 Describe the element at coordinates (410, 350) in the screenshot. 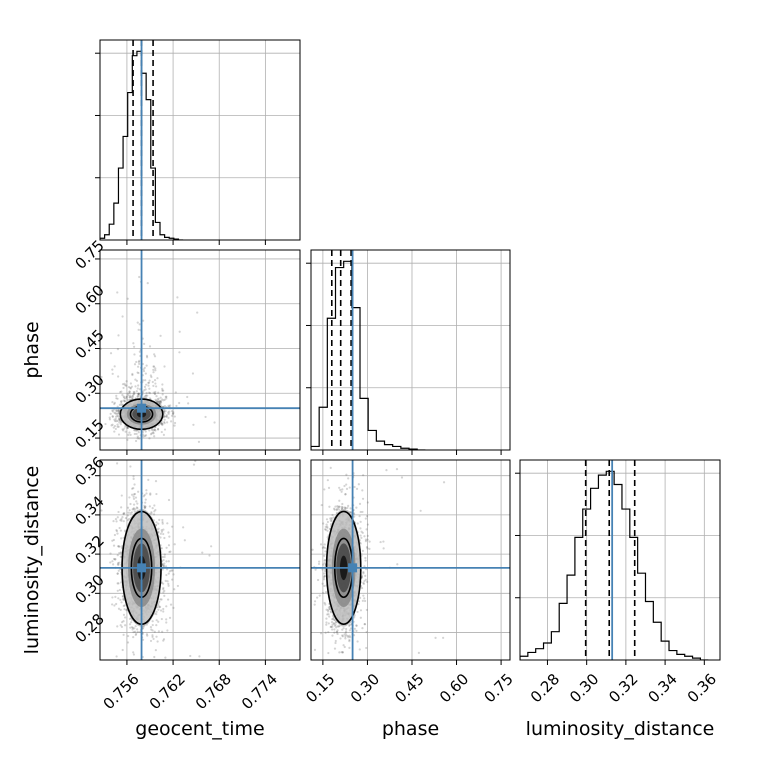

I see `axes-frame-phase` at that location.